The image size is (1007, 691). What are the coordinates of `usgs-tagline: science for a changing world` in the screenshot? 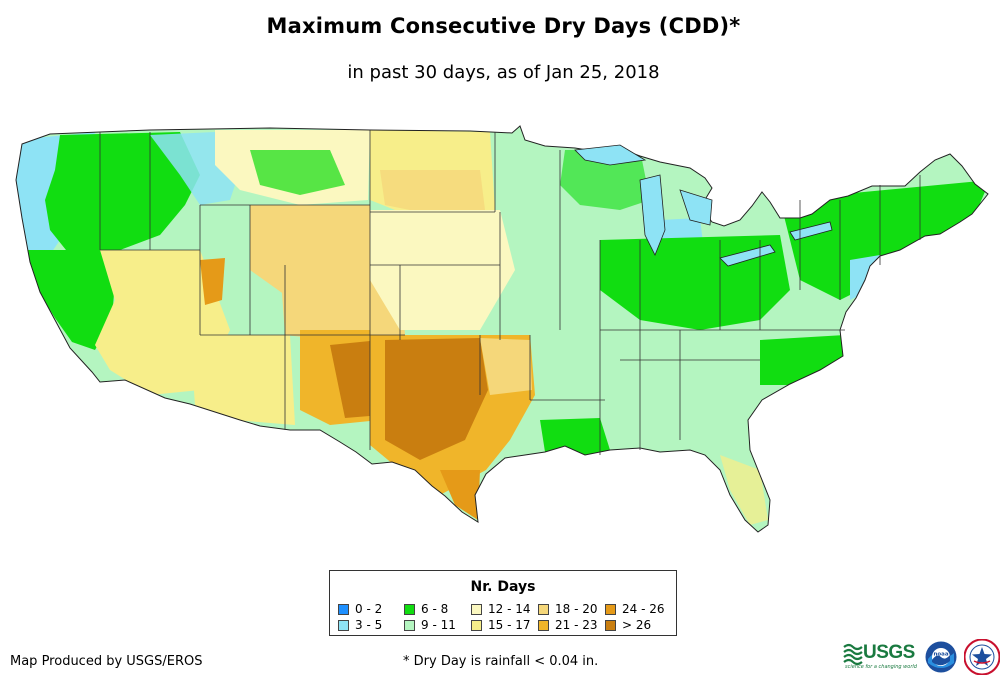 It's located at (881, 667).